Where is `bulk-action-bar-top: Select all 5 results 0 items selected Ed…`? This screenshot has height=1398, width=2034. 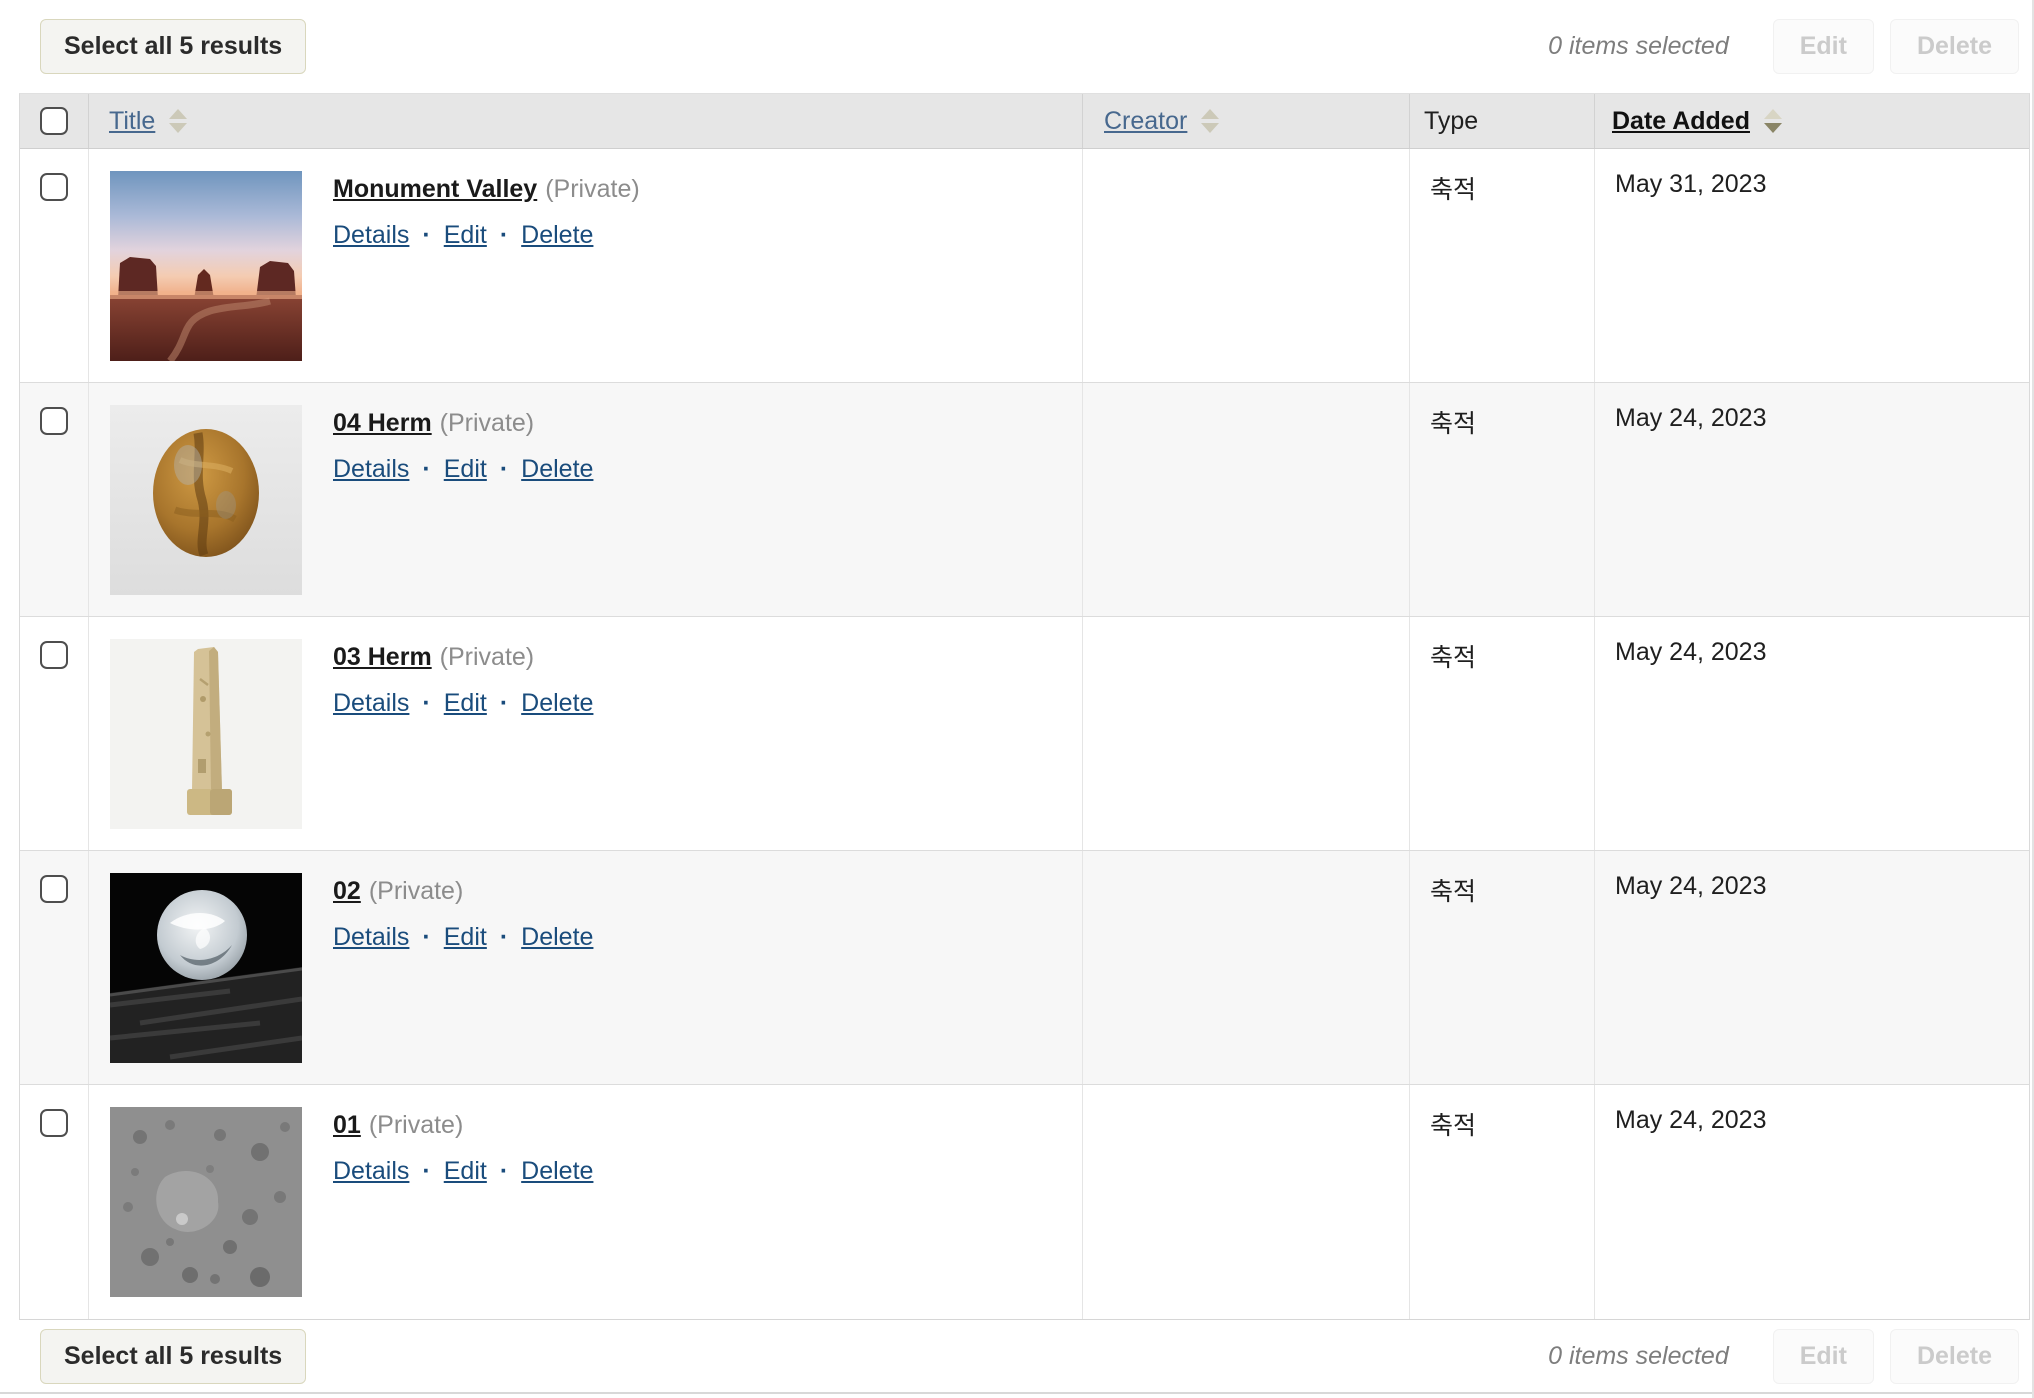 bulk-action-bar-top: Select all 5 results 0 items selected Ed… is located at coordinates (1016, 46).